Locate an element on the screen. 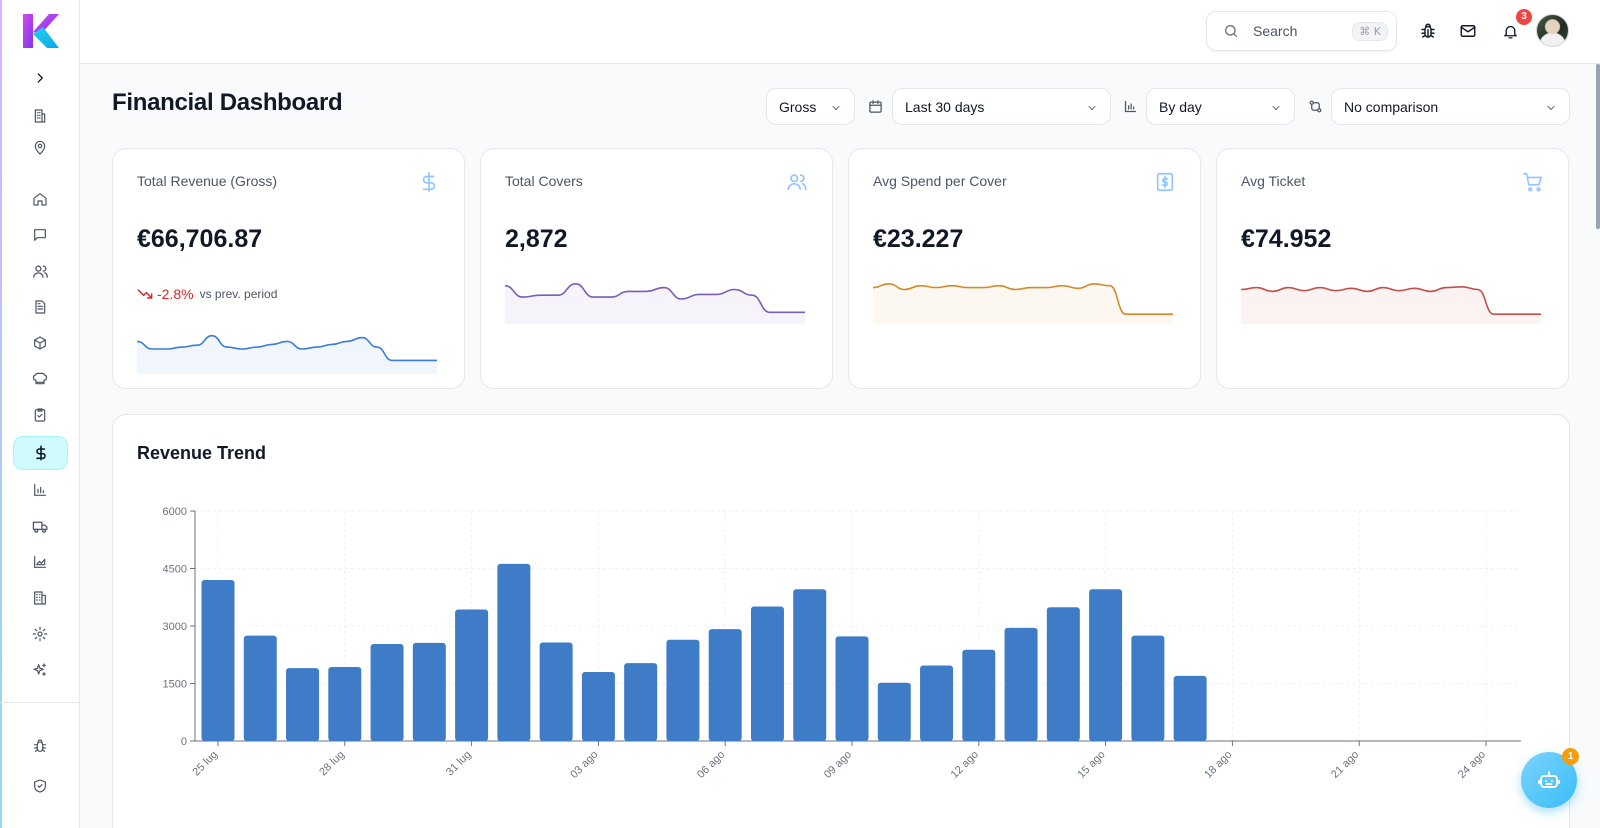 This screenshot has width=1600, height=828. bar-07-ago is located at coordinates (767, 673).